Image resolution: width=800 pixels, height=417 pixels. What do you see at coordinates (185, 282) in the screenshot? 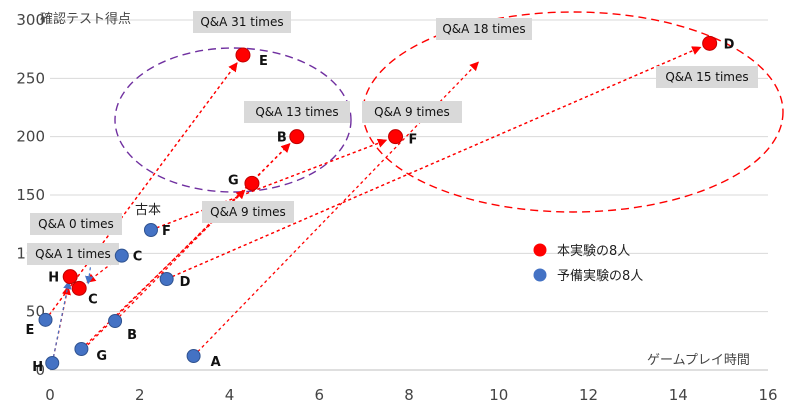
I see `pre-point-label-D: D` at bounding box center [185, 282].